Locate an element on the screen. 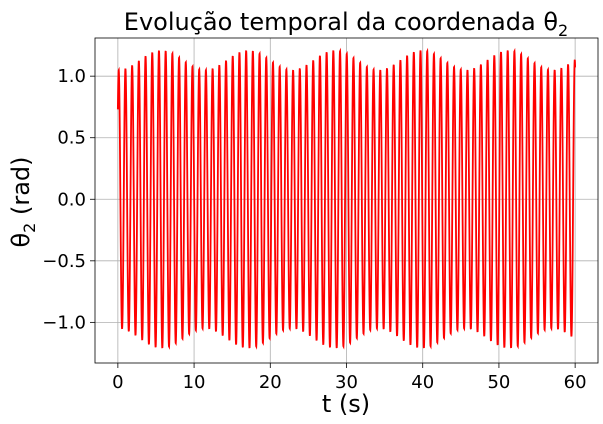 The width and height of the screenshot is (603, 424). x-tick-label: 30 is located at coordinates (346, 382).